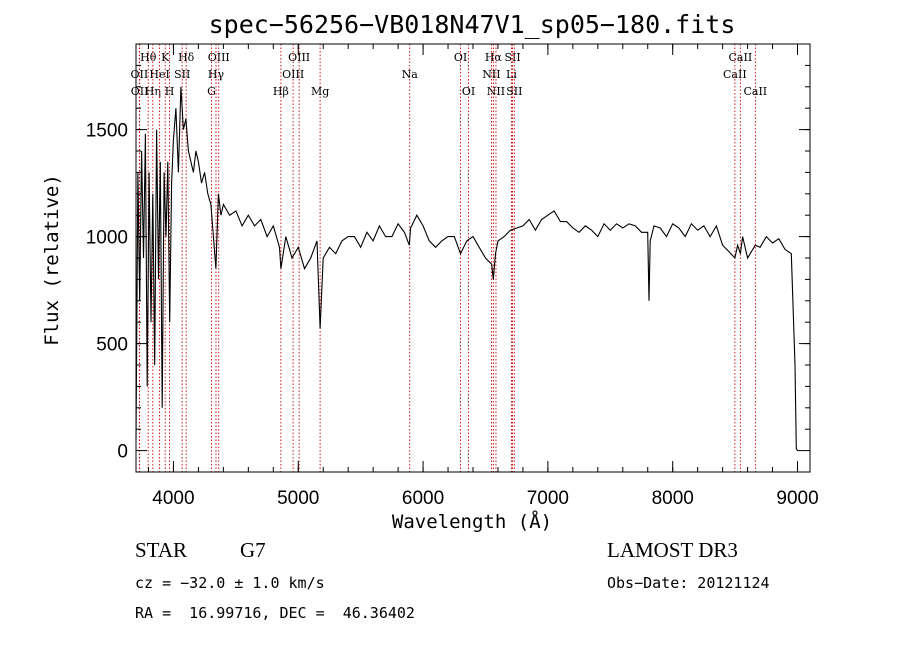  Describe the element at coordinates (159, 74) in the screenshot. I see `line-marker-label: HeI` at that location.